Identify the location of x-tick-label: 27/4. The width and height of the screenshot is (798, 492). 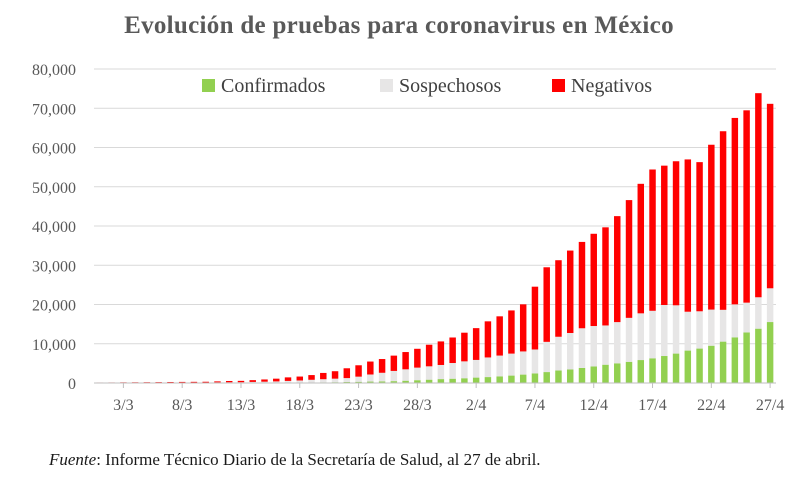
(770, 405).